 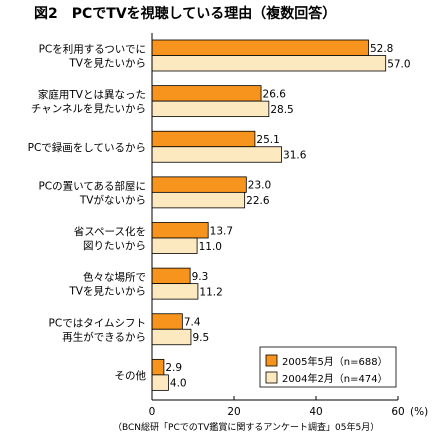 What do you see at coordinates (295, 156) in the screenshot?
I see `data-label-2004-2: 31.6` at bounding box center [295, 156].